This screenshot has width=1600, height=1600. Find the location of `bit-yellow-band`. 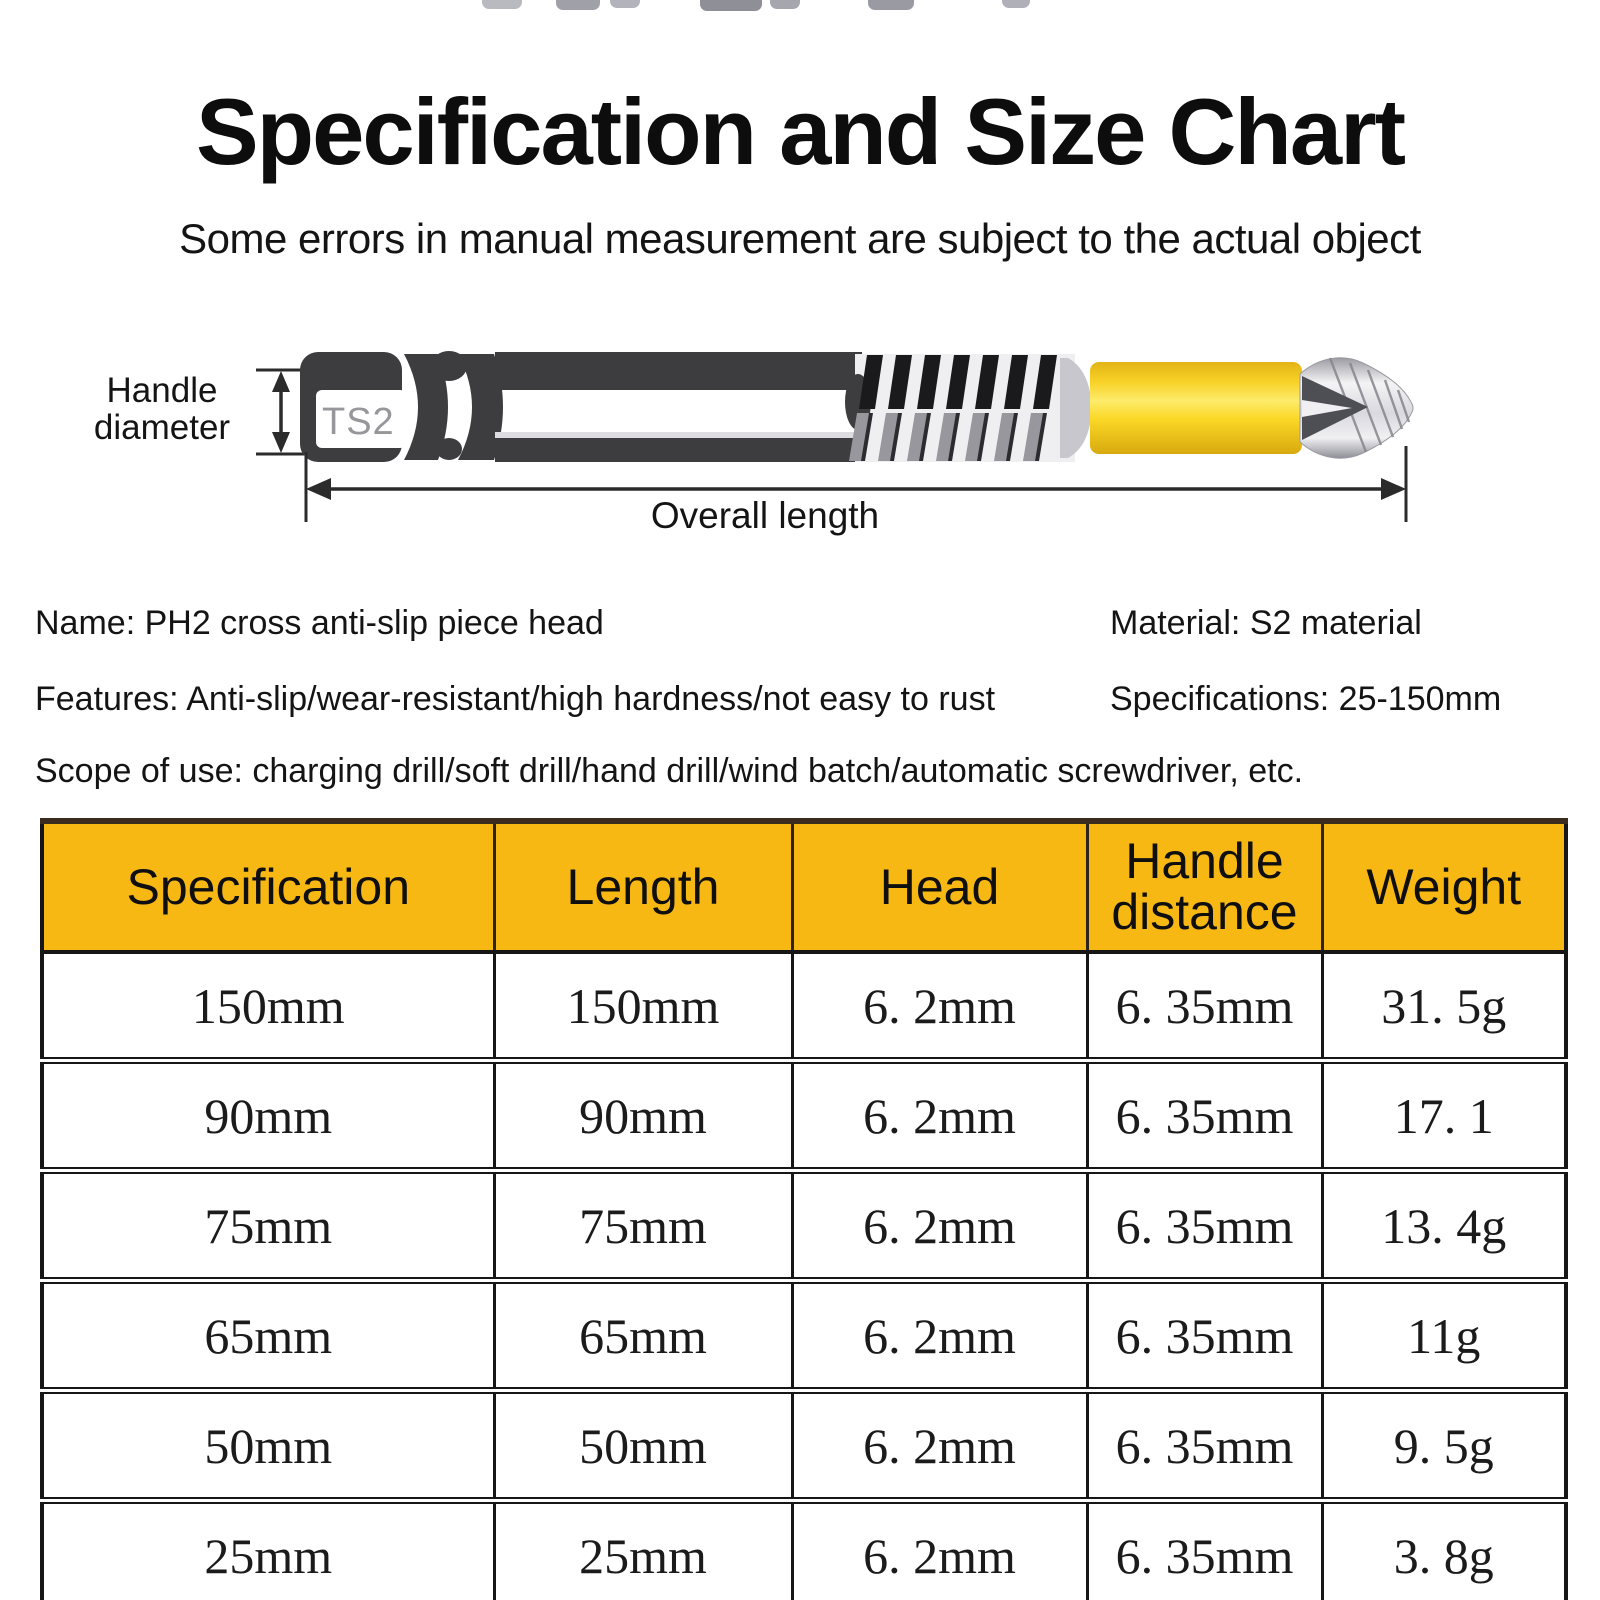

bit-yellow-band is located at coordinates (1196, 408).